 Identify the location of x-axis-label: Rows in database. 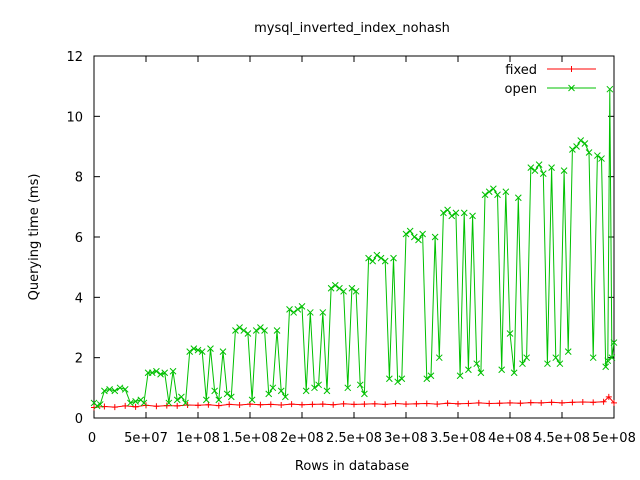
(352, 466).